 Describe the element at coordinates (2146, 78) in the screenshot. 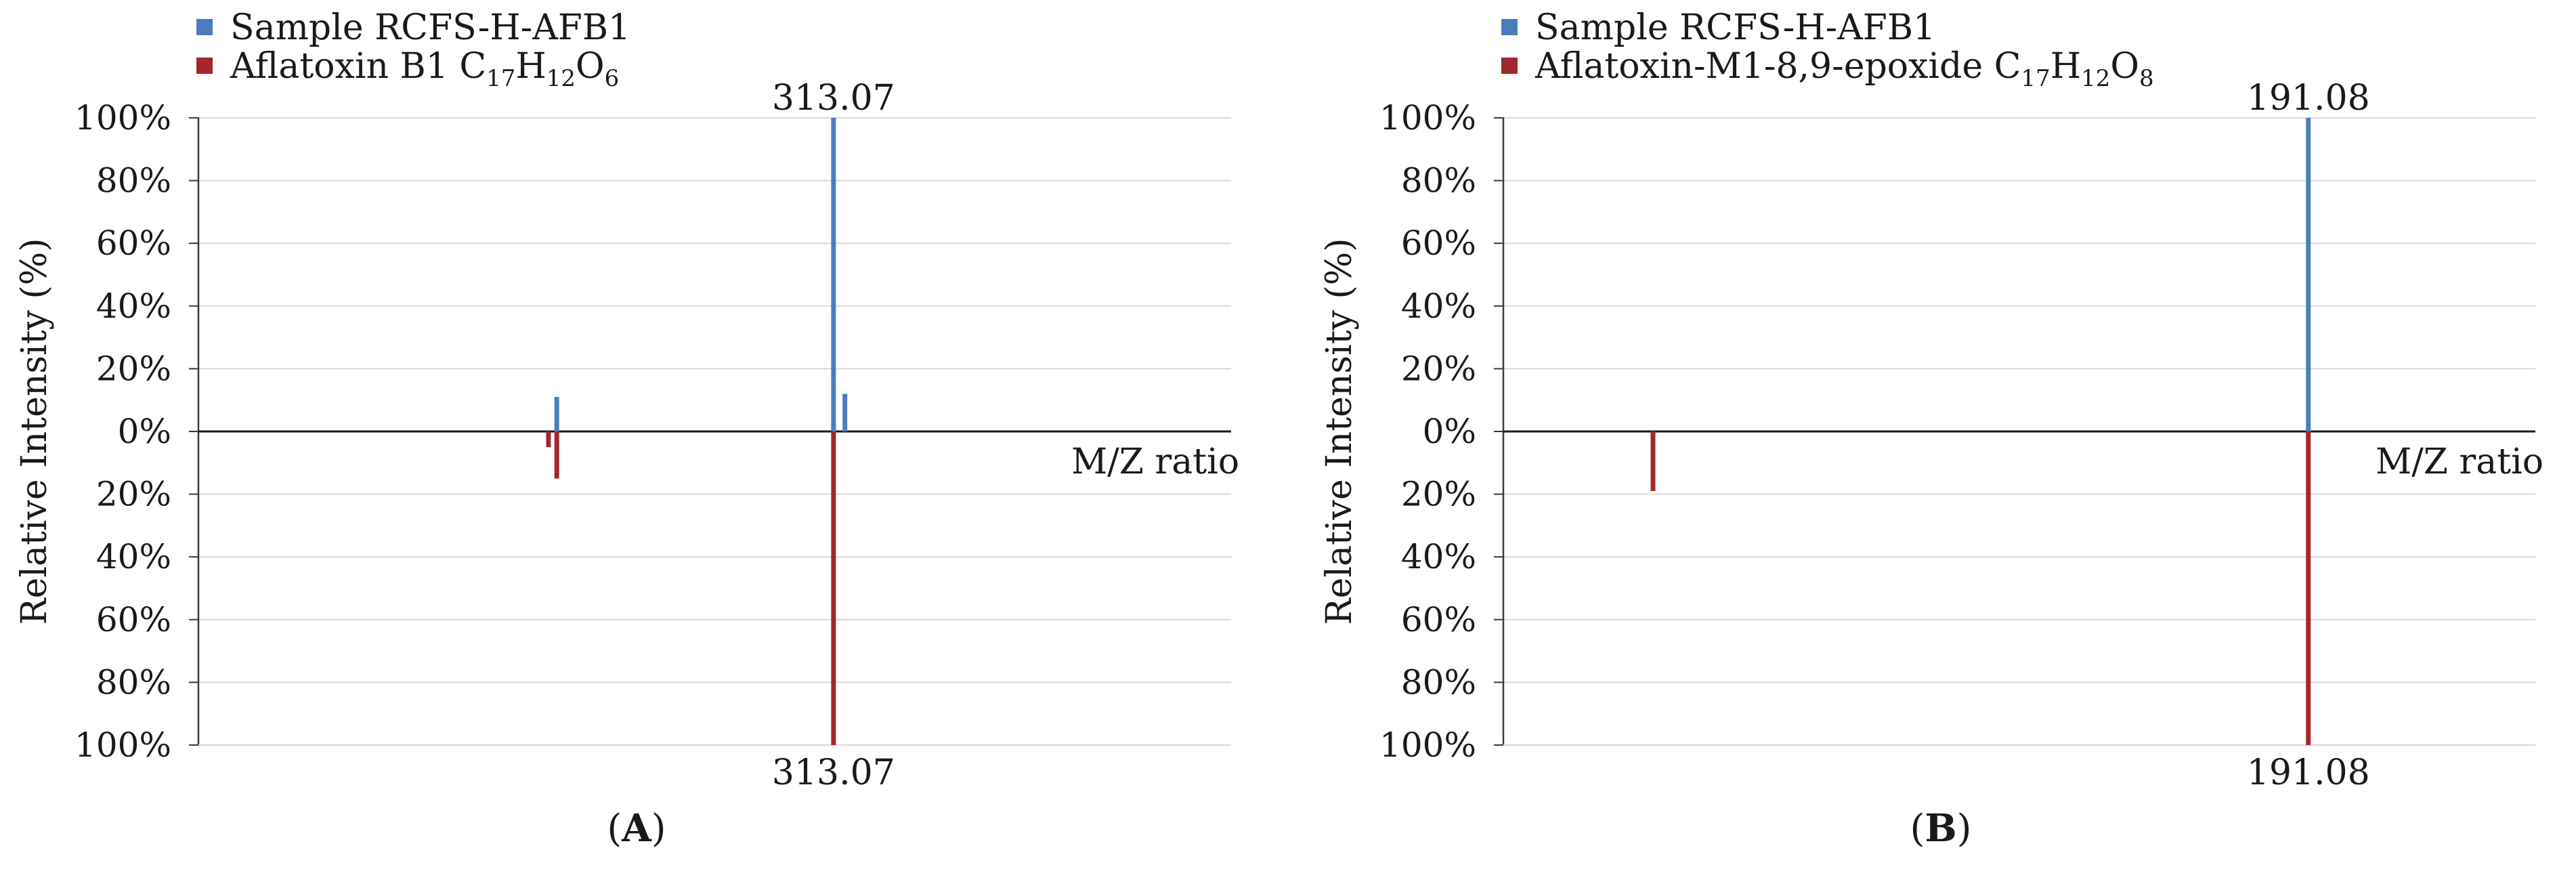

I see `subscript: 8` at that location.